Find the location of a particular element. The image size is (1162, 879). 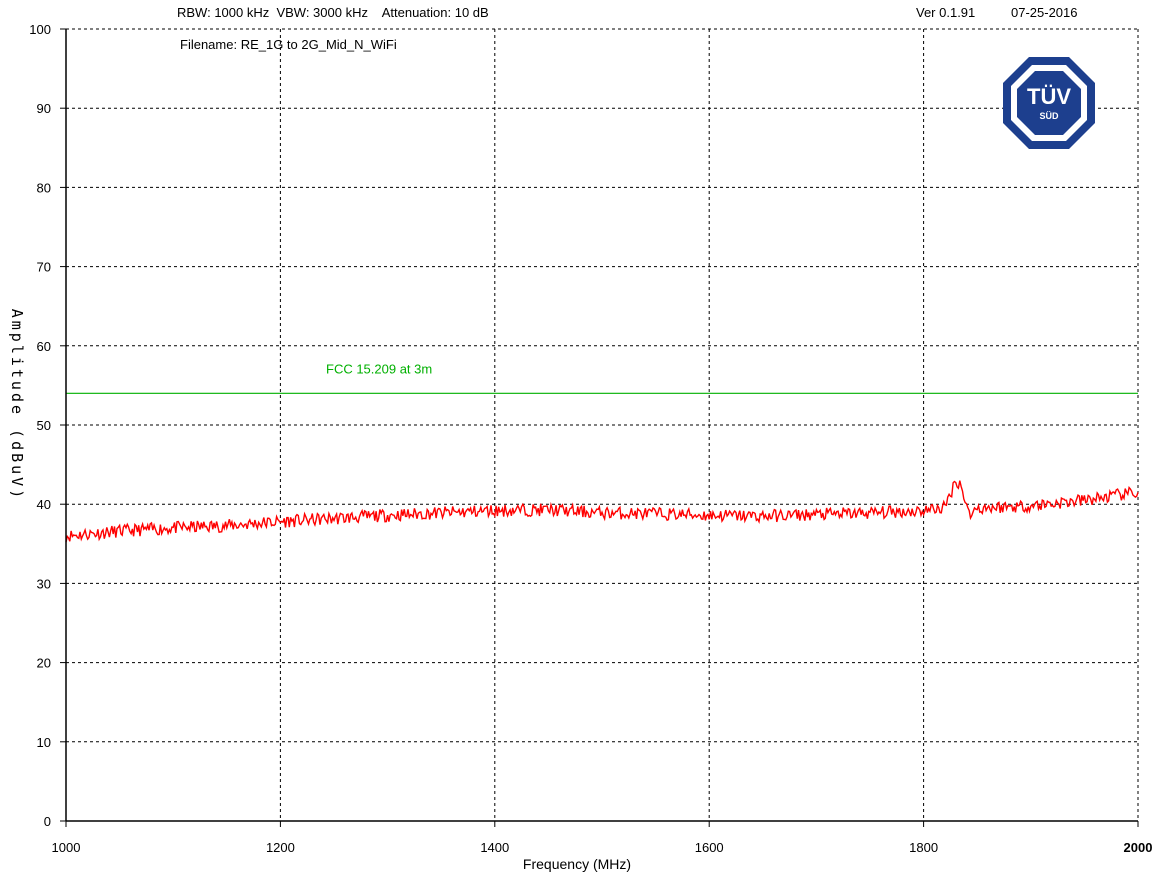

logo-top-text: TÜV is located at coordinates (1049, 96).